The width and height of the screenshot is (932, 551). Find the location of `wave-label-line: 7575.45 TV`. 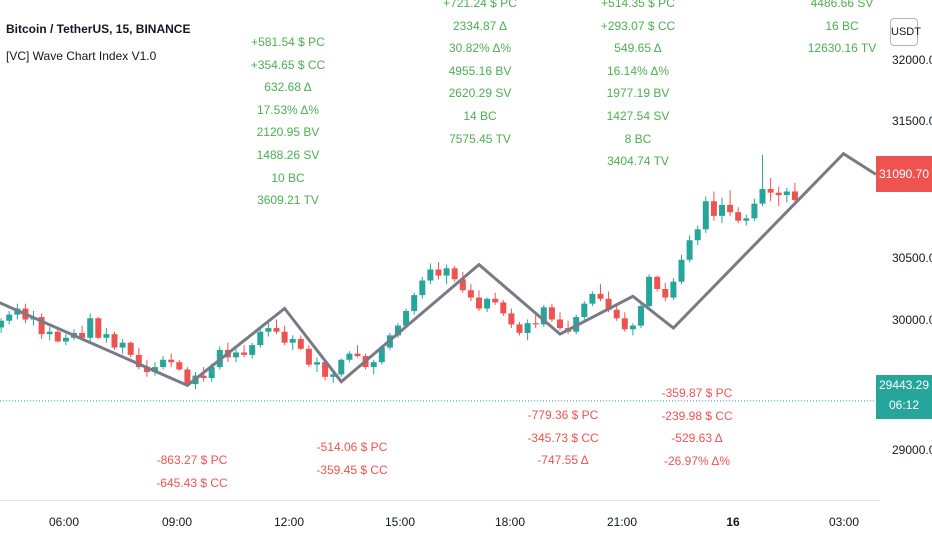

wave-label-line: 7575.45 TV is located at coordinates (480, 138).